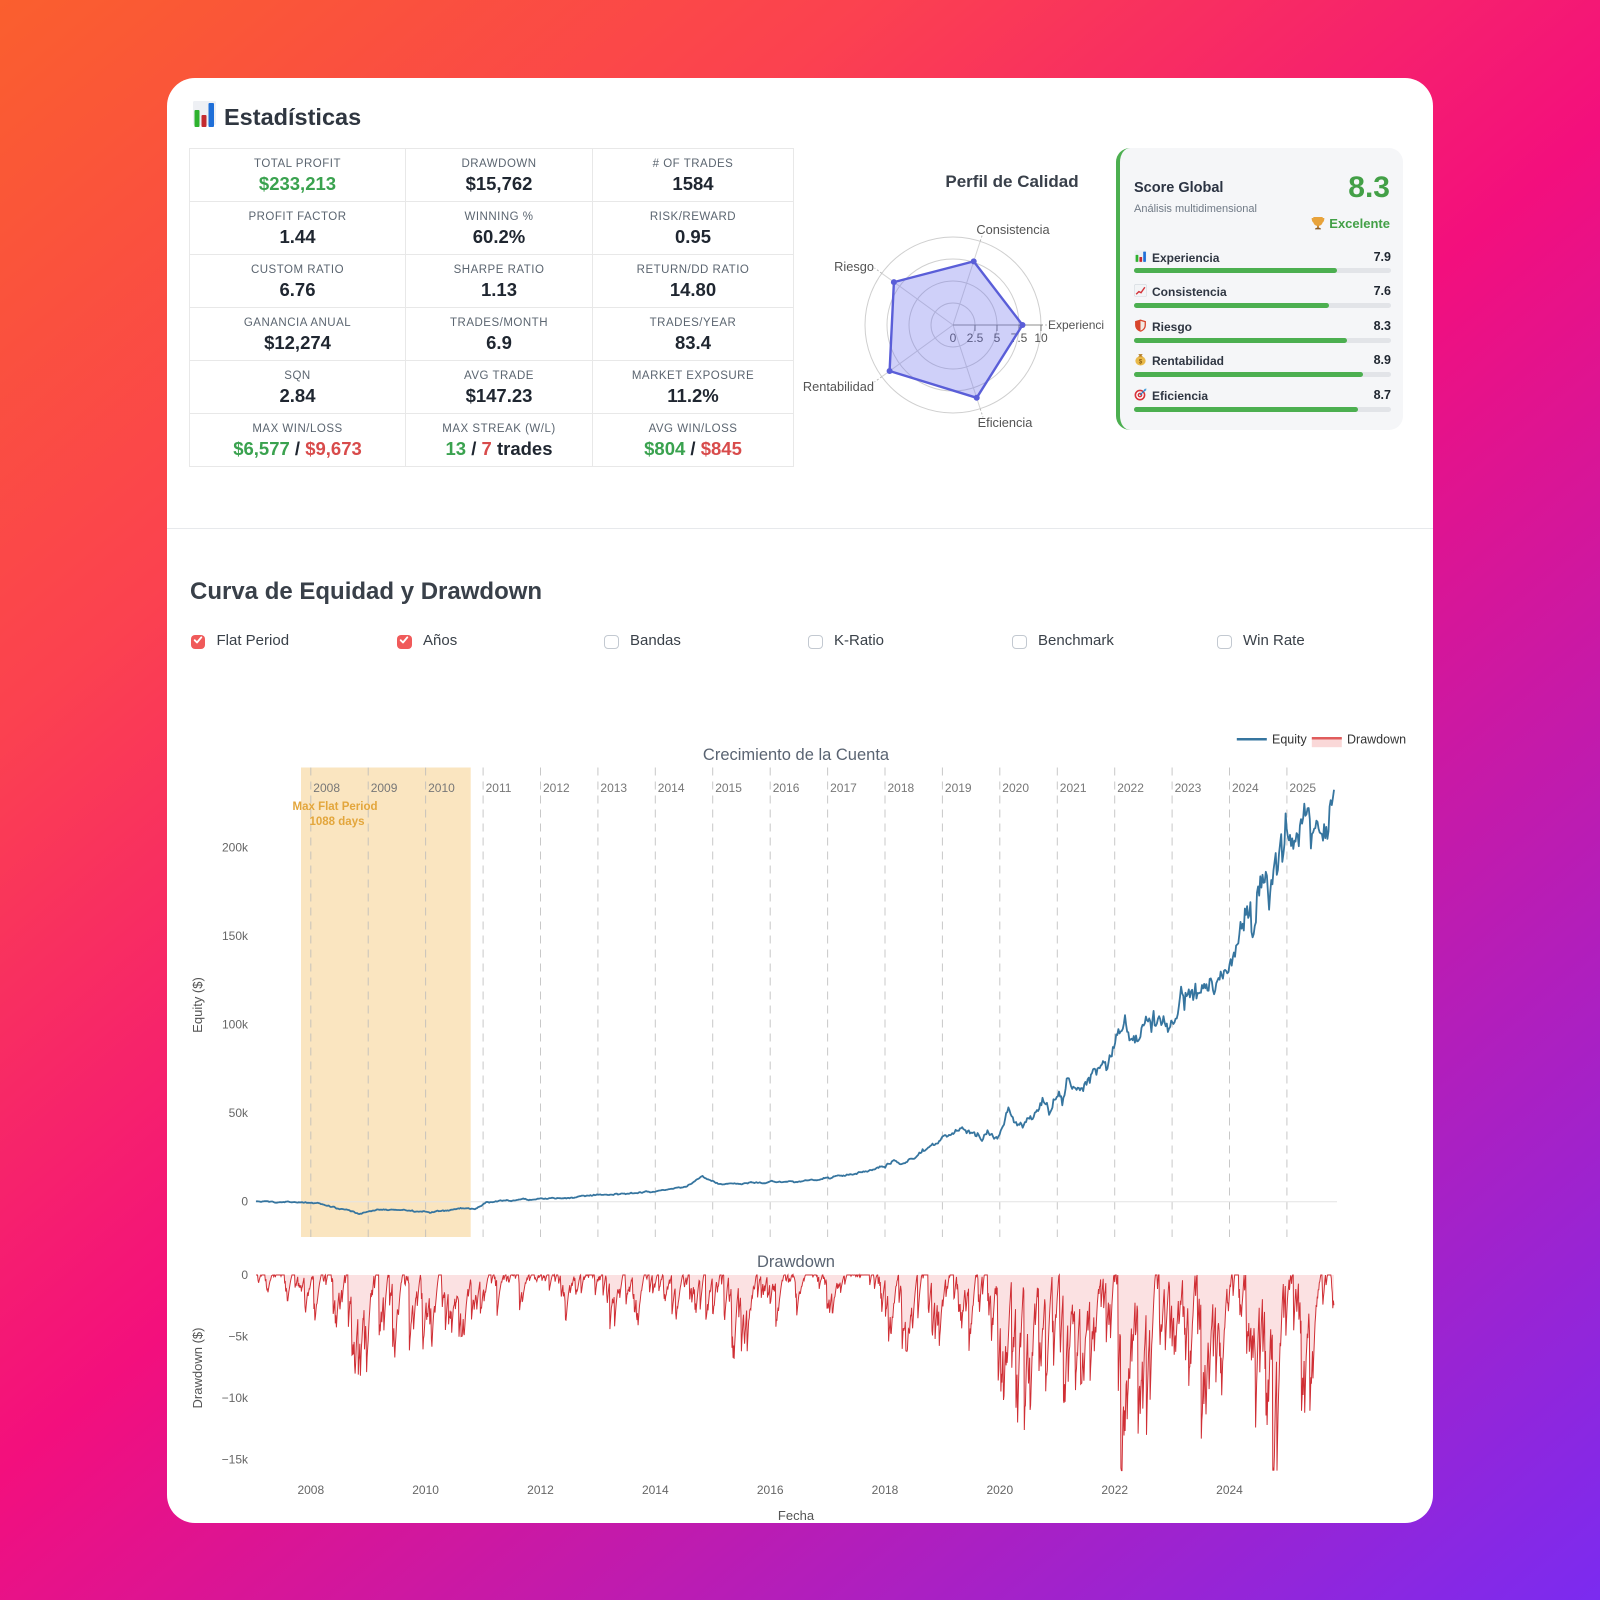 The width and height of the screenshot is (1600, 1600). I want to click on svg-text: −15k, so click(235, 1460).